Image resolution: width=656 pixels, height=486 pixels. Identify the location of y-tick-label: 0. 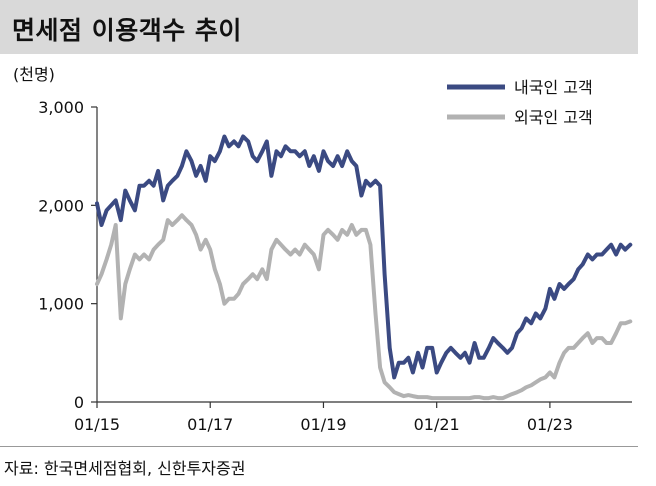
(79, 402).